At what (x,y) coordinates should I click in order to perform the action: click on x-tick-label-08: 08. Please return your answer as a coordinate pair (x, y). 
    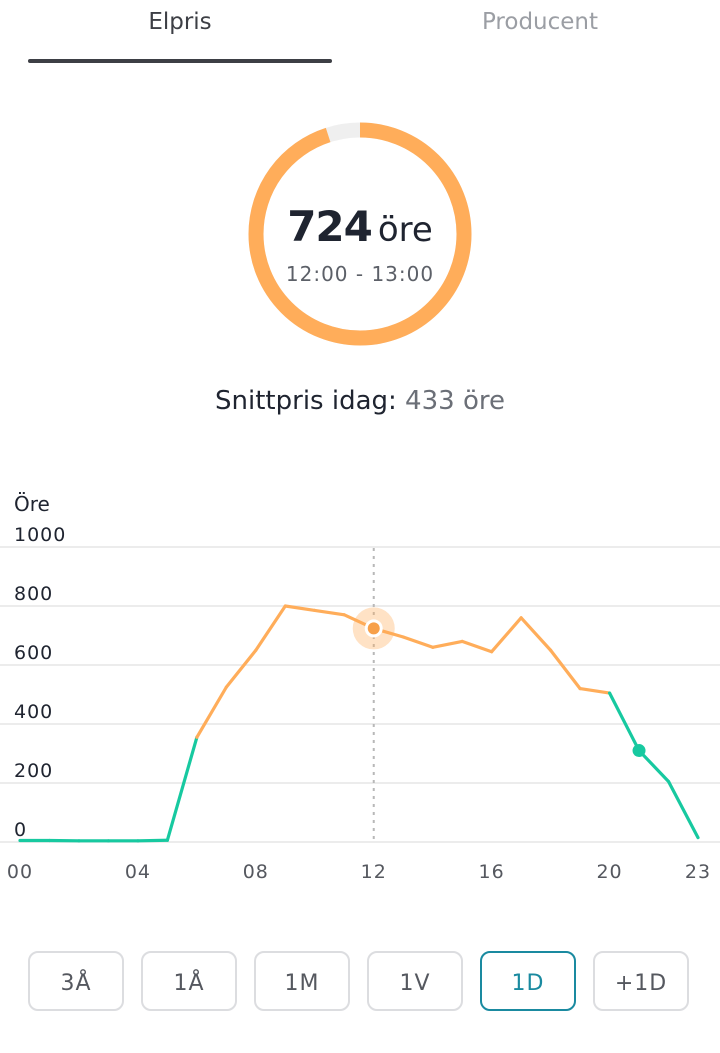
    Looking at the image, I should click on (256, 872).